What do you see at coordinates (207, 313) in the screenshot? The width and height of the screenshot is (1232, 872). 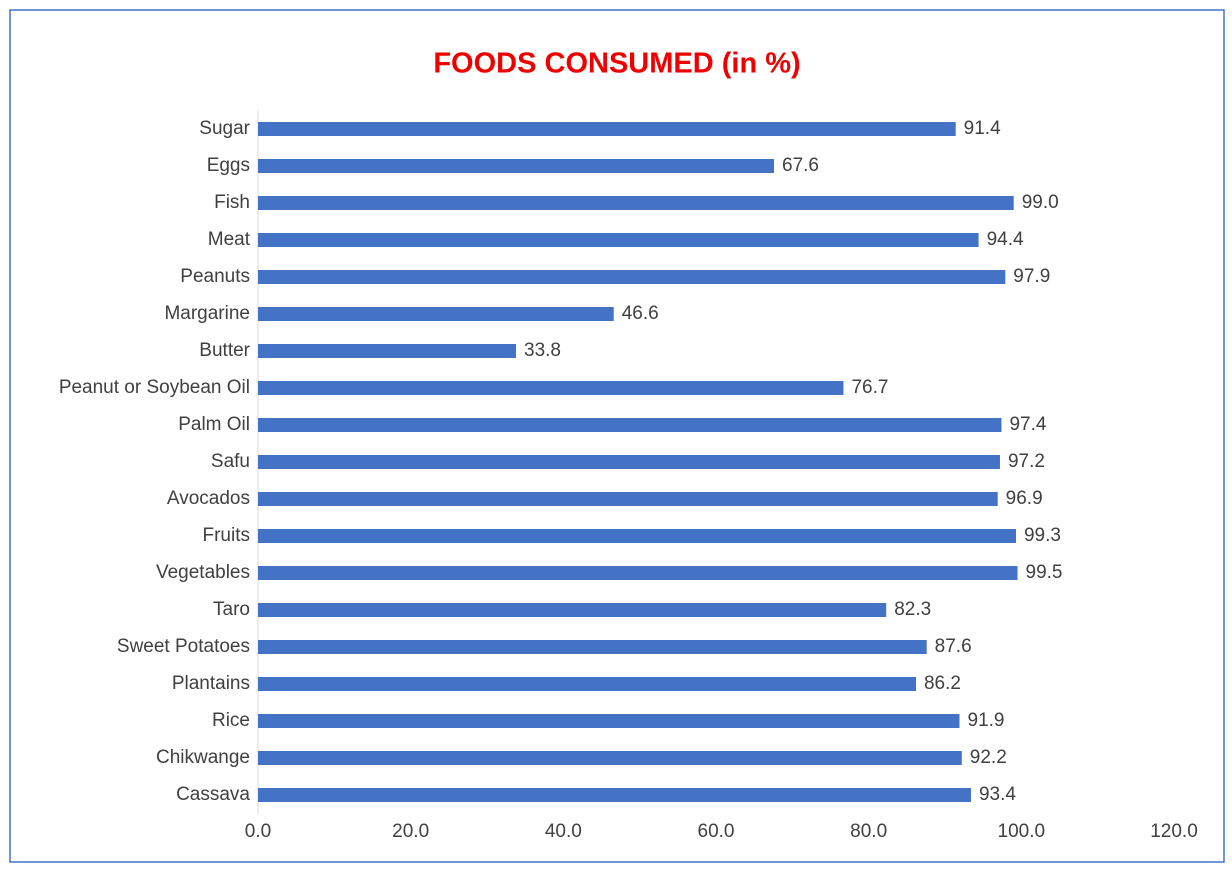 I see `y-tick-label: Margarine` at bounding box center [207, 313].